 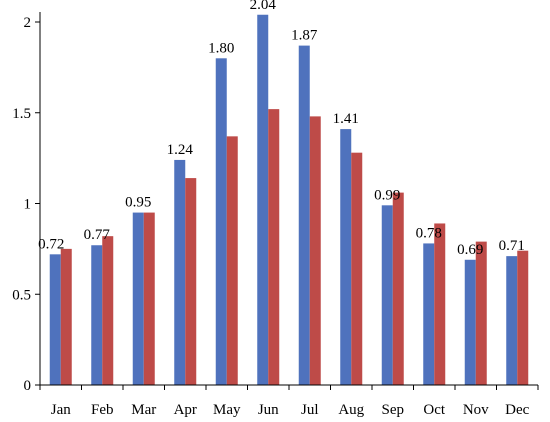 I want to click on bar-series-1-mar, so click(x=138, y=298).